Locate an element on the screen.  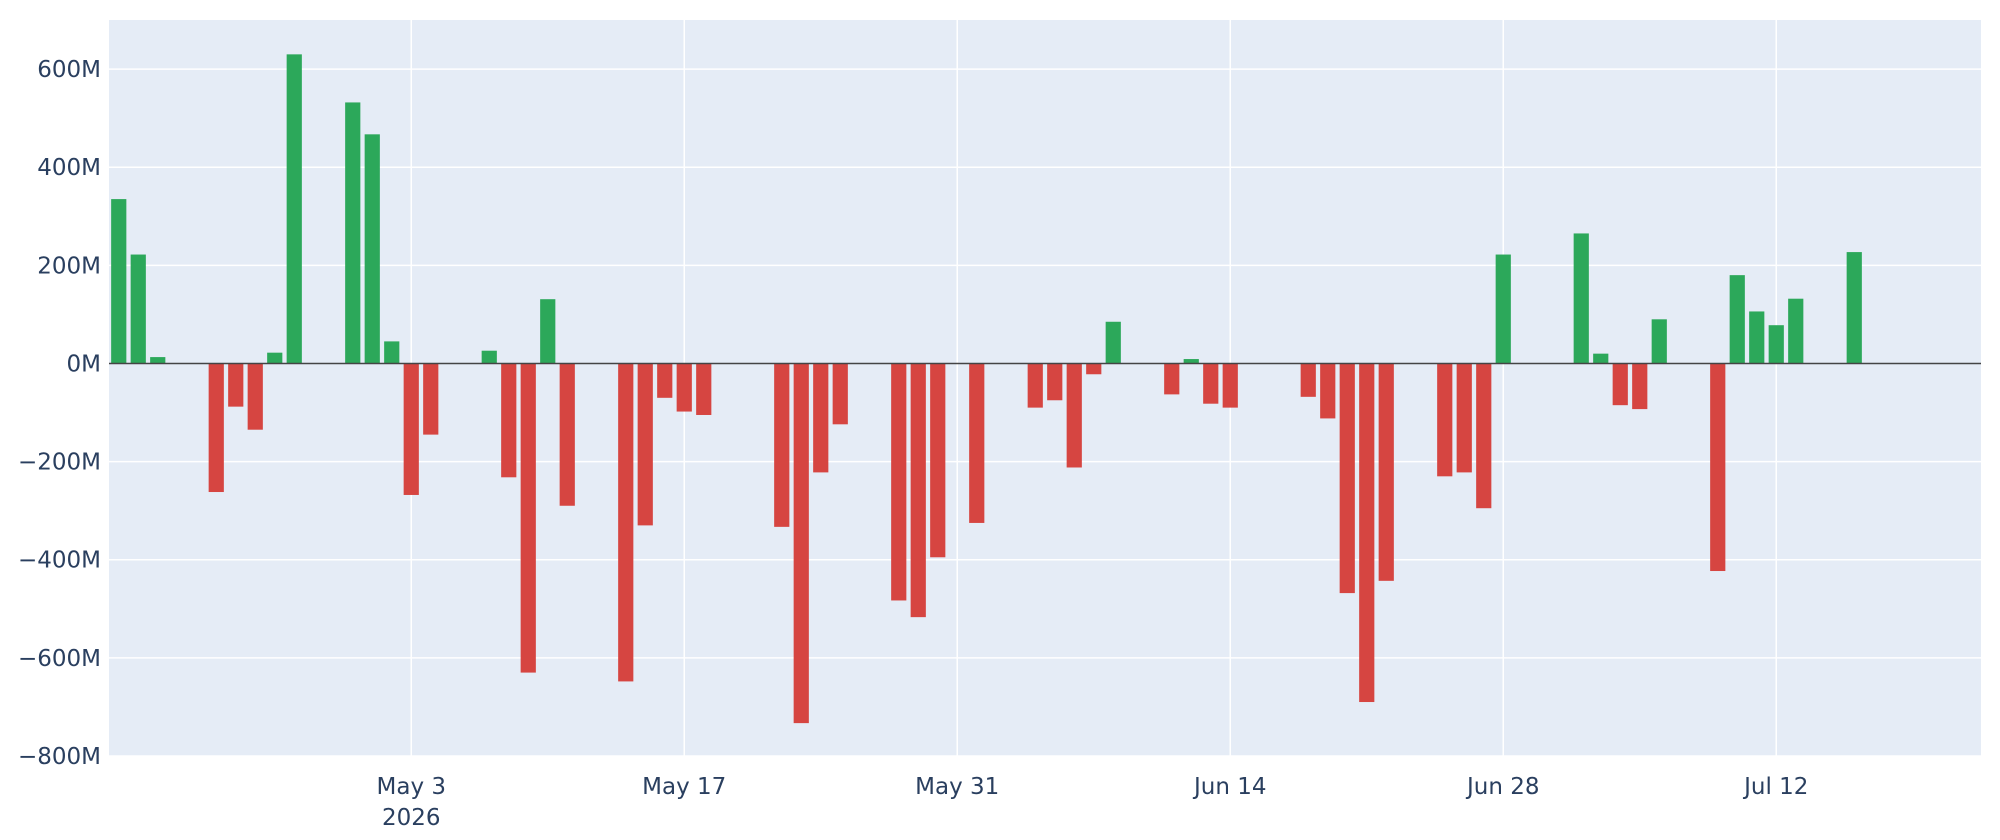
y-tick-label: 400M is located at coordinates (69, 168).